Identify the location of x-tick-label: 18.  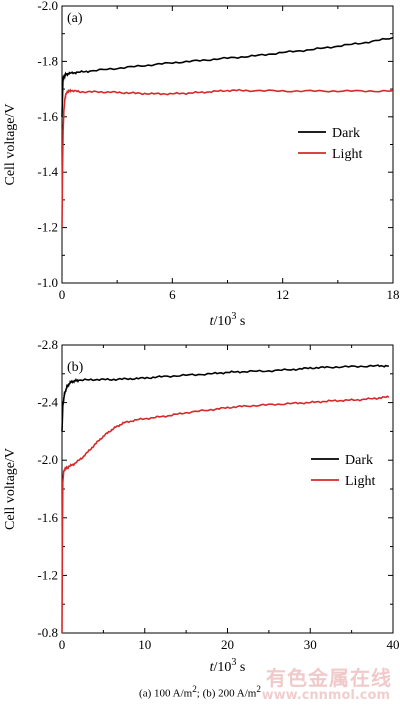
(393, 294).